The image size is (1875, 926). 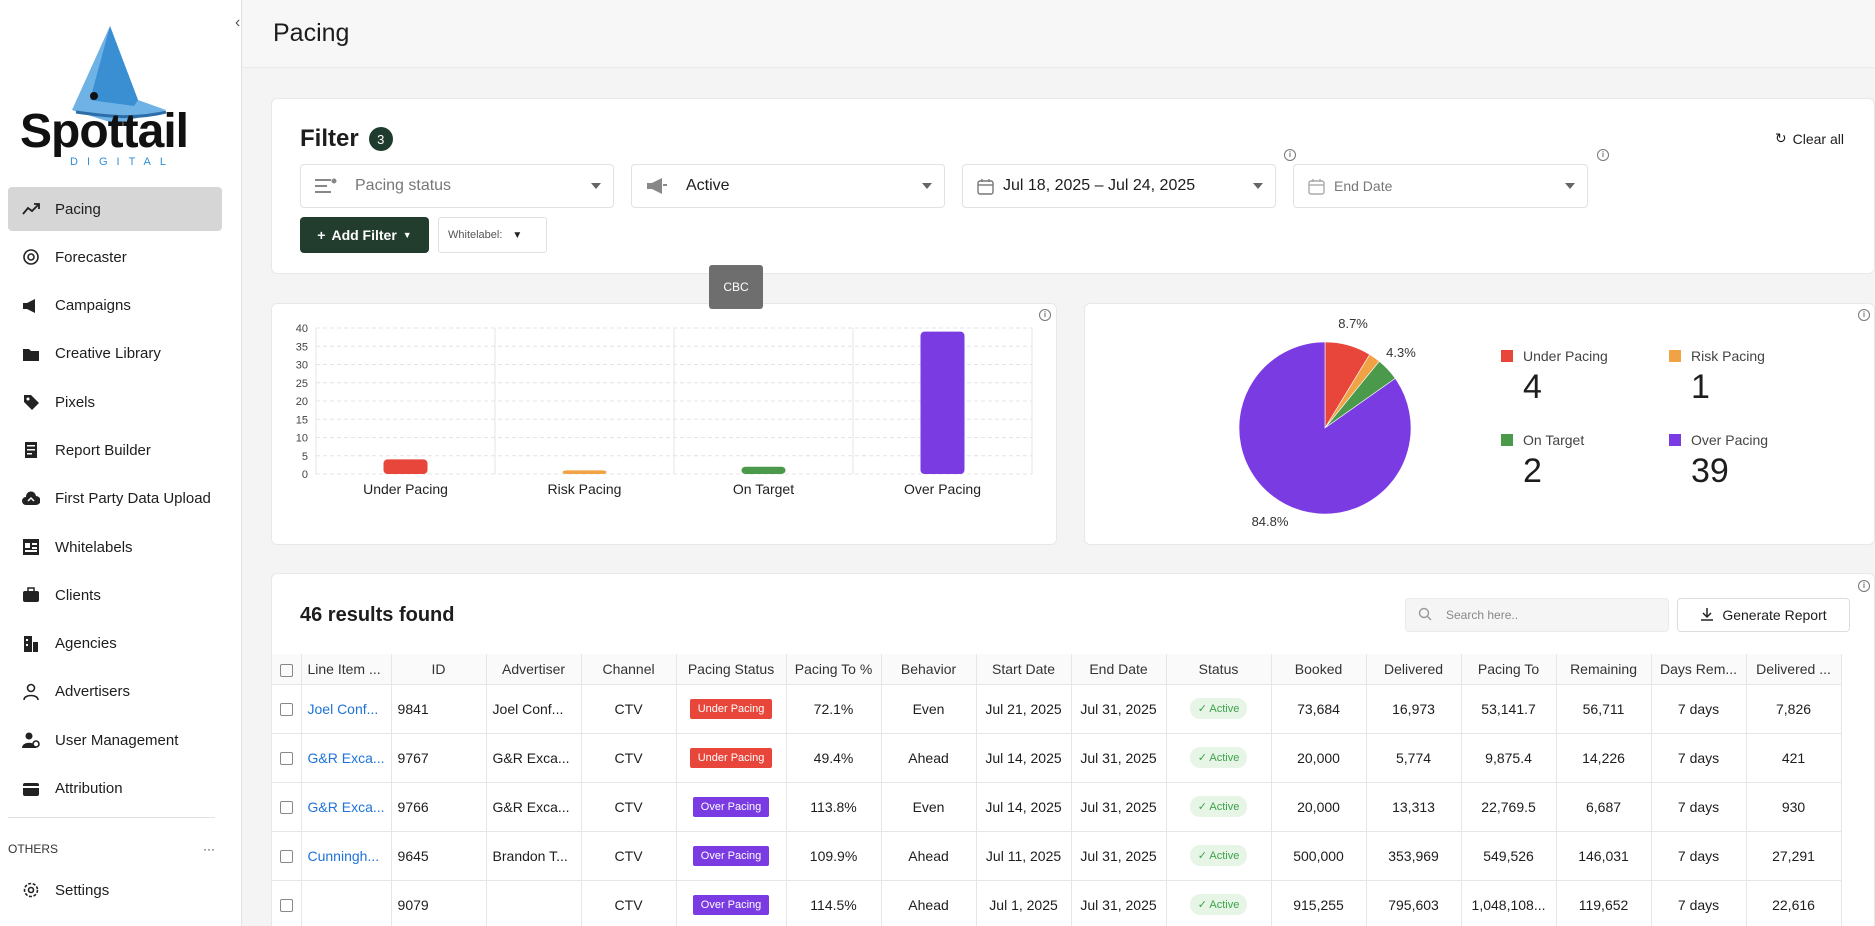 I want to click on pie-percent-label: 84.8%, so click(x=1270, y=521).